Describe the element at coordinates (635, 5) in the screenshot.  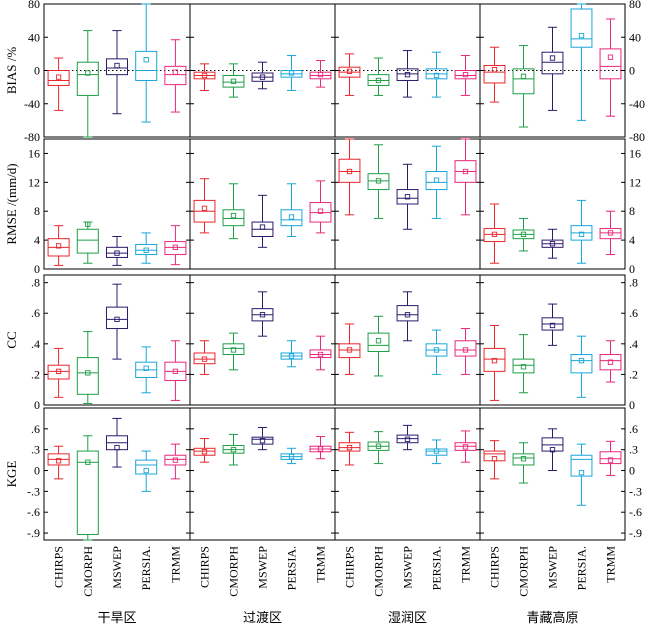
I see `y-tick-label-right: 80` at that location.